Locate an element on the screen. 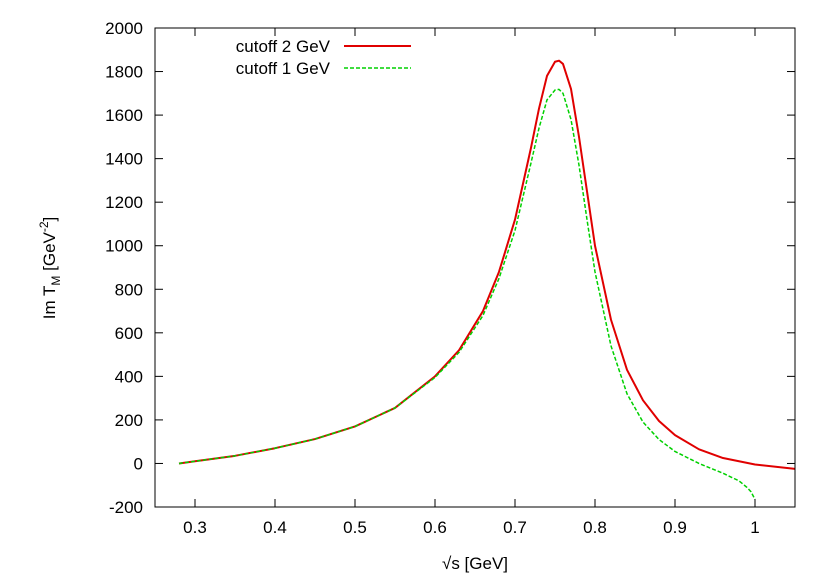 The width and height of the screenshot is (830, 581). x-tick-label: 0.3 is located at coordinates (195, 527).